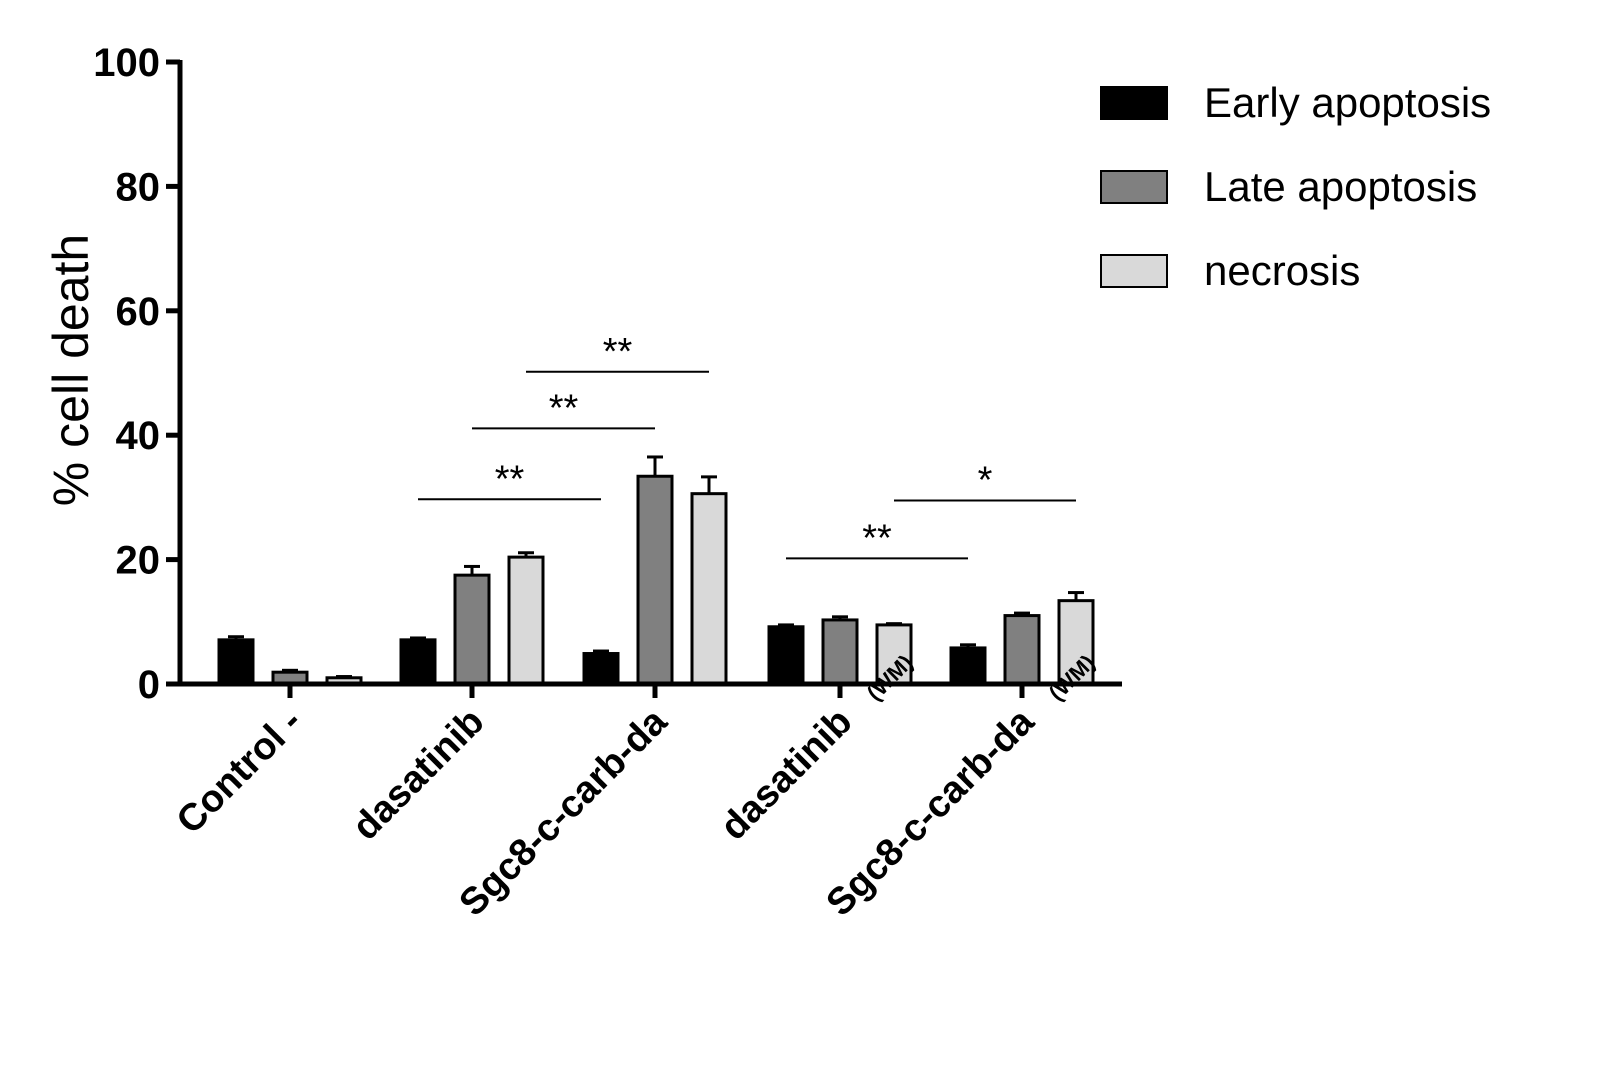 Image resolution: width=1599 pixels, height=1085 pixels. Describe the element at coordinates (71, 370) in the screenshot. I see `y-axis-label: % cell death` at that location.